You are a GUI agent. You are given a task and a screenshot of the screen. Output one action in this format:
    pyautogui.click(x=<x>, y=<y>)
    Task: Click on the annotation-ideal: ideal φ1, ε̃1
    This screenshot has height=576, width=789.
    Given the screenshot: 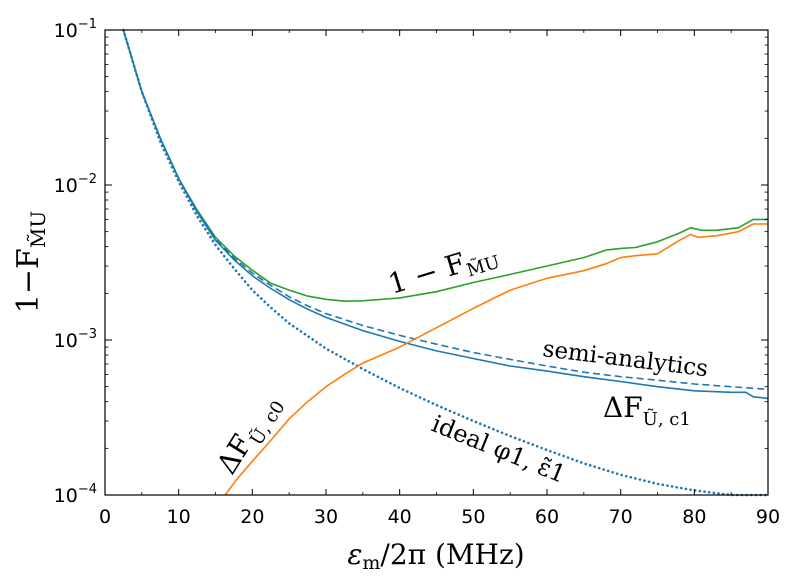 What is the action you would take?
    pyautogui.click(x=499, y=449)
    